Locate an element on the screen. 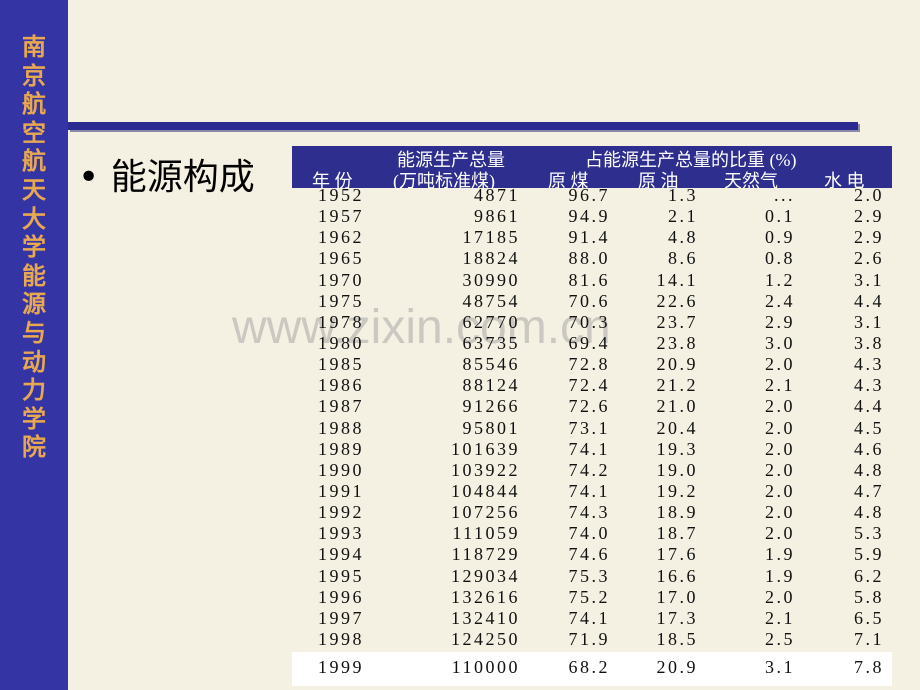 The width and height of the screenshot is (920, 690). table-cell: 1970 is located at coordinates (341, 279).